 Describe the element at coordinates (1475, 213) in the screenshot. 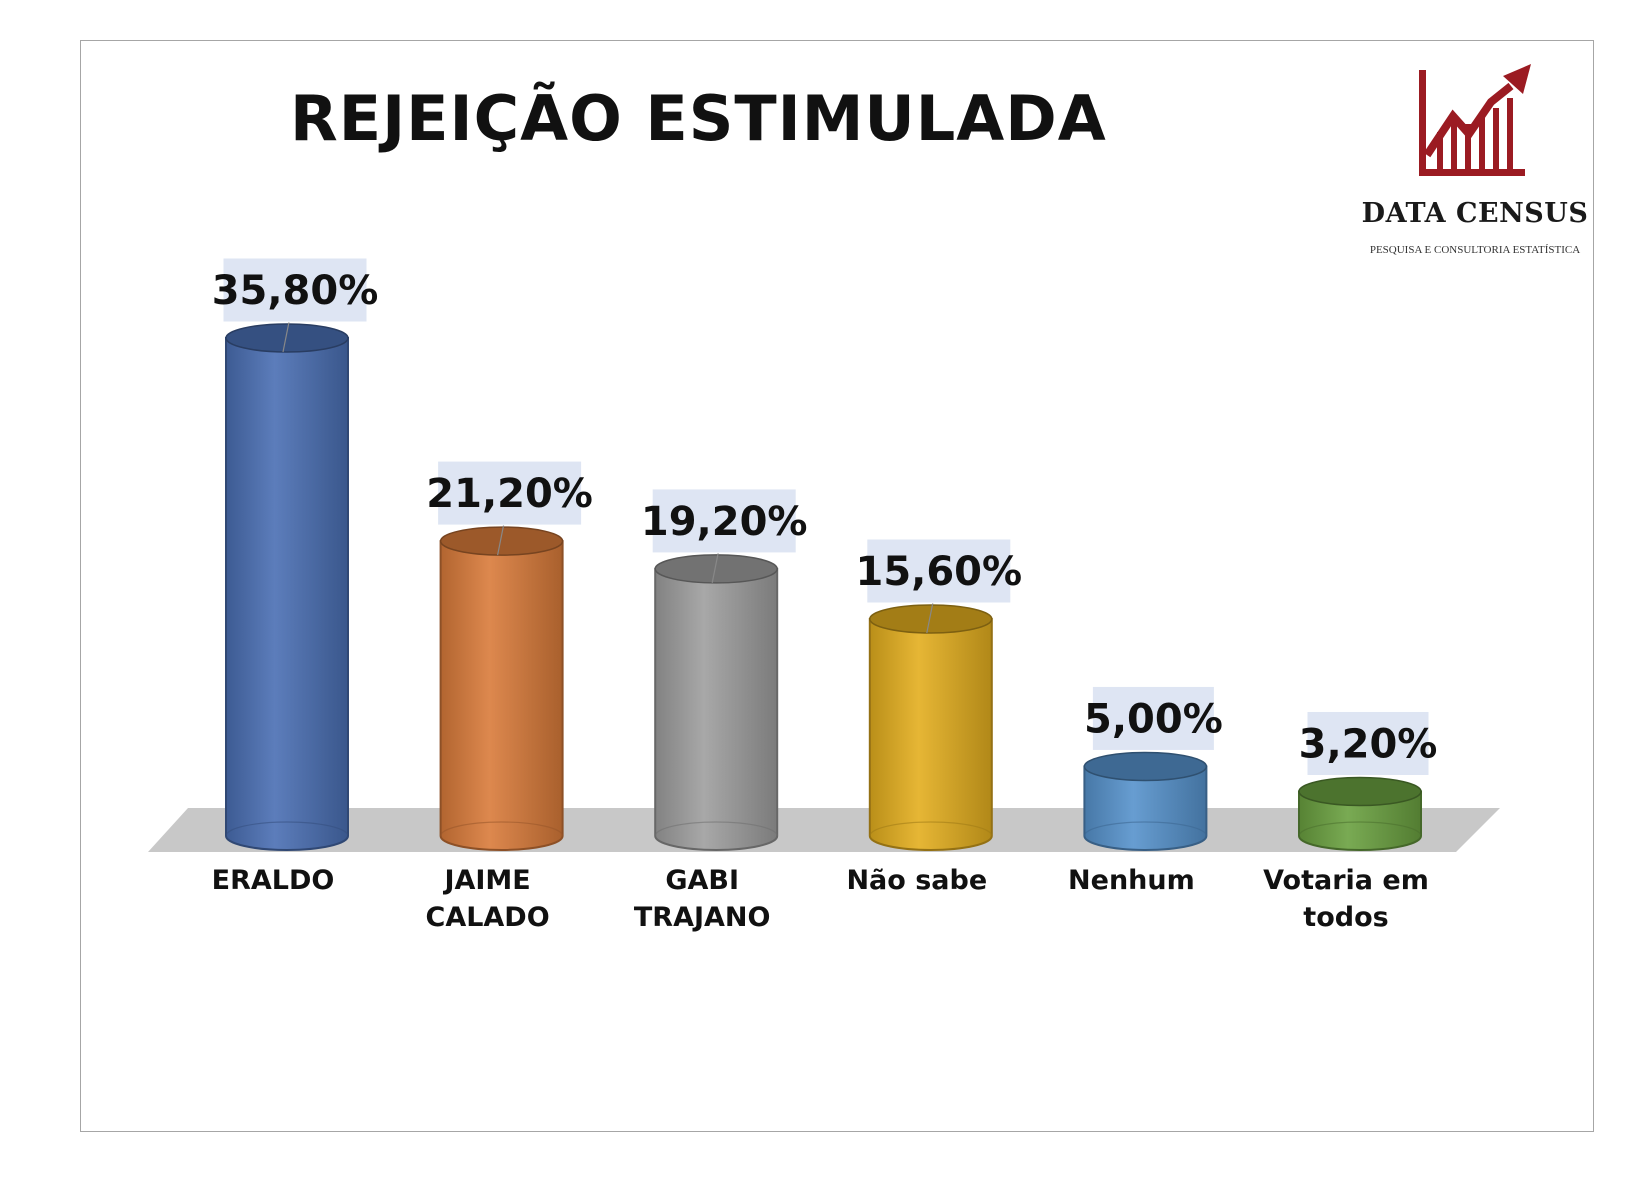

I see `brand-name: DATA CENSUS` at that location.